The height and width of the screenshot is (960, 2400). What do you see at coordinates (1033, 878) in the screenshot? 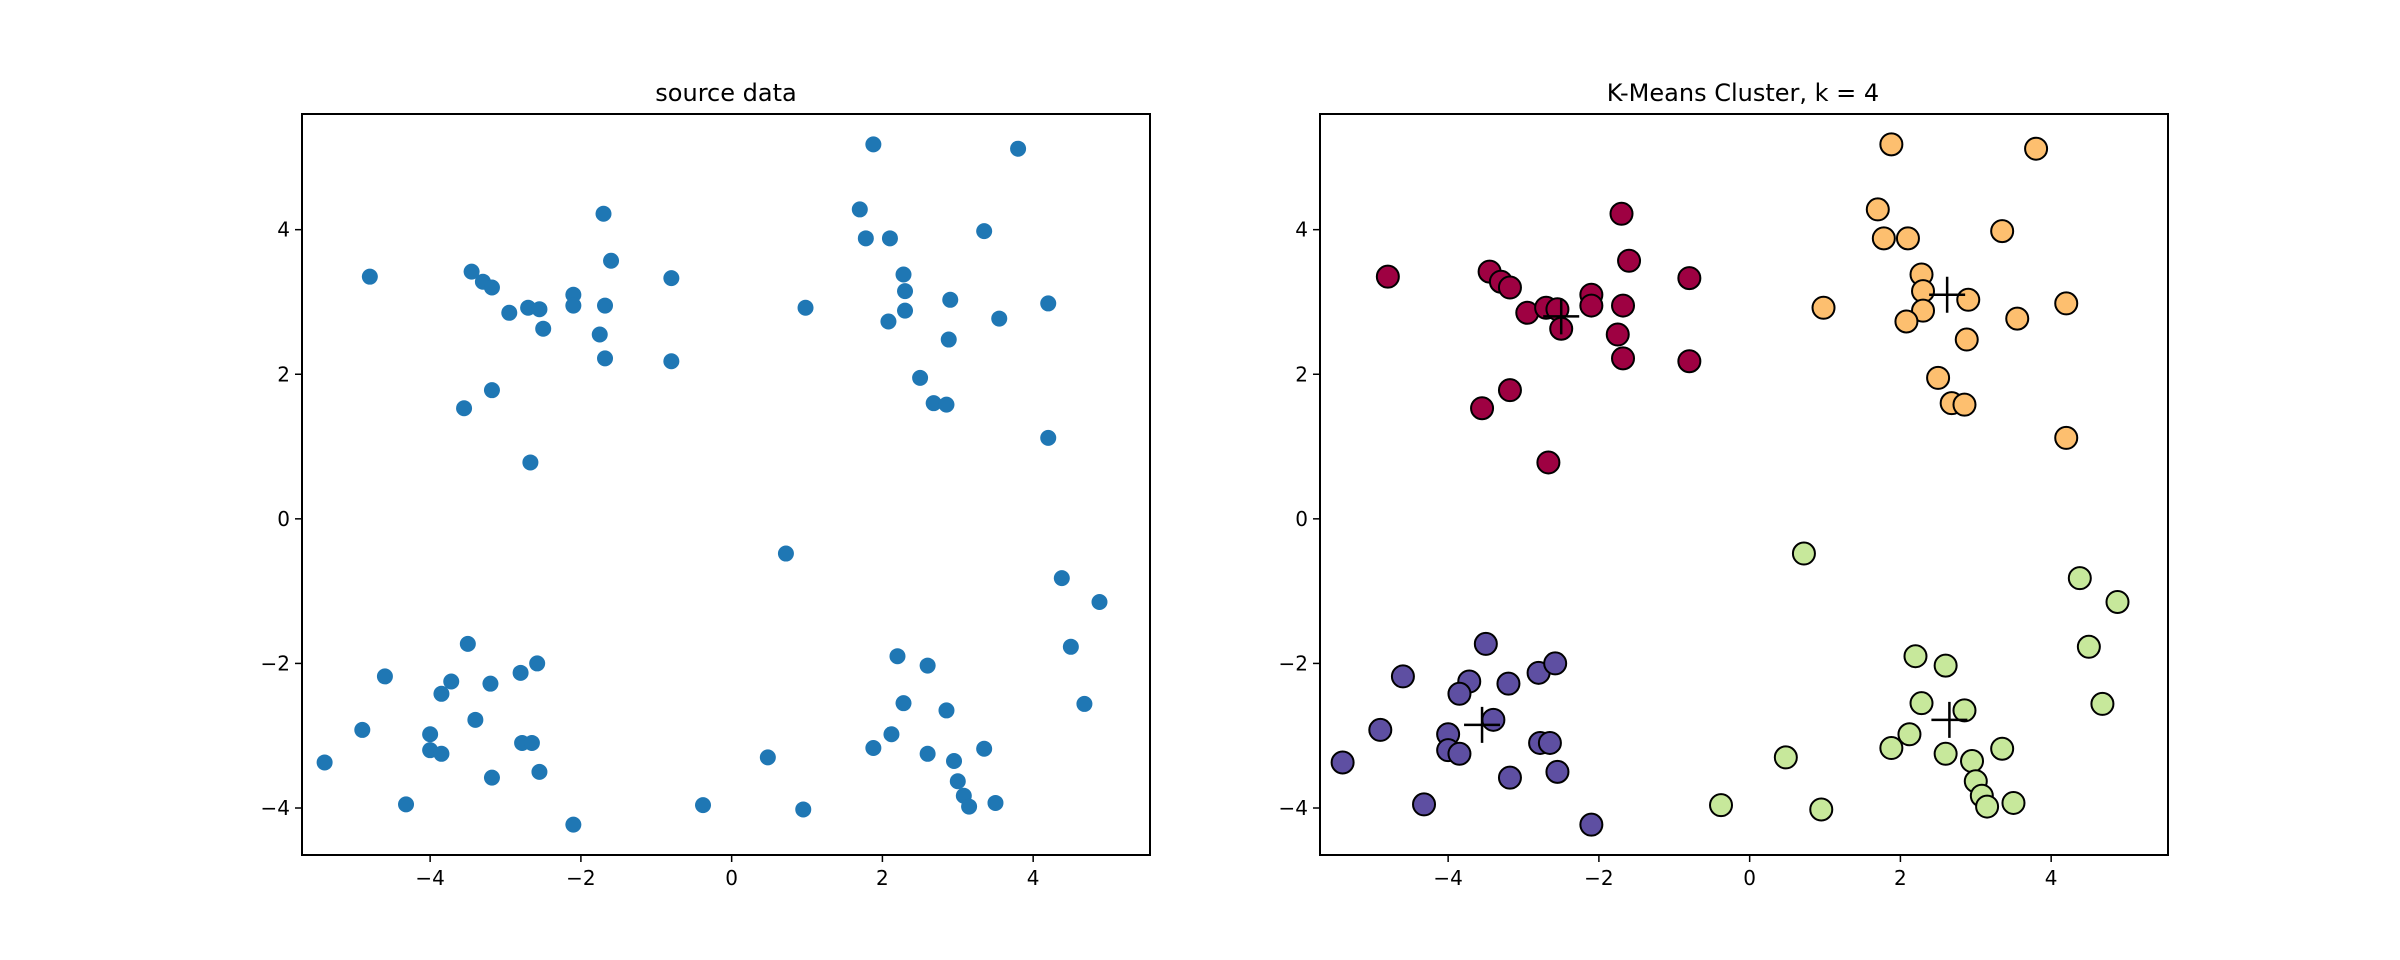
I see `x-tick-label: 4` at bounding box center [1033, 878].